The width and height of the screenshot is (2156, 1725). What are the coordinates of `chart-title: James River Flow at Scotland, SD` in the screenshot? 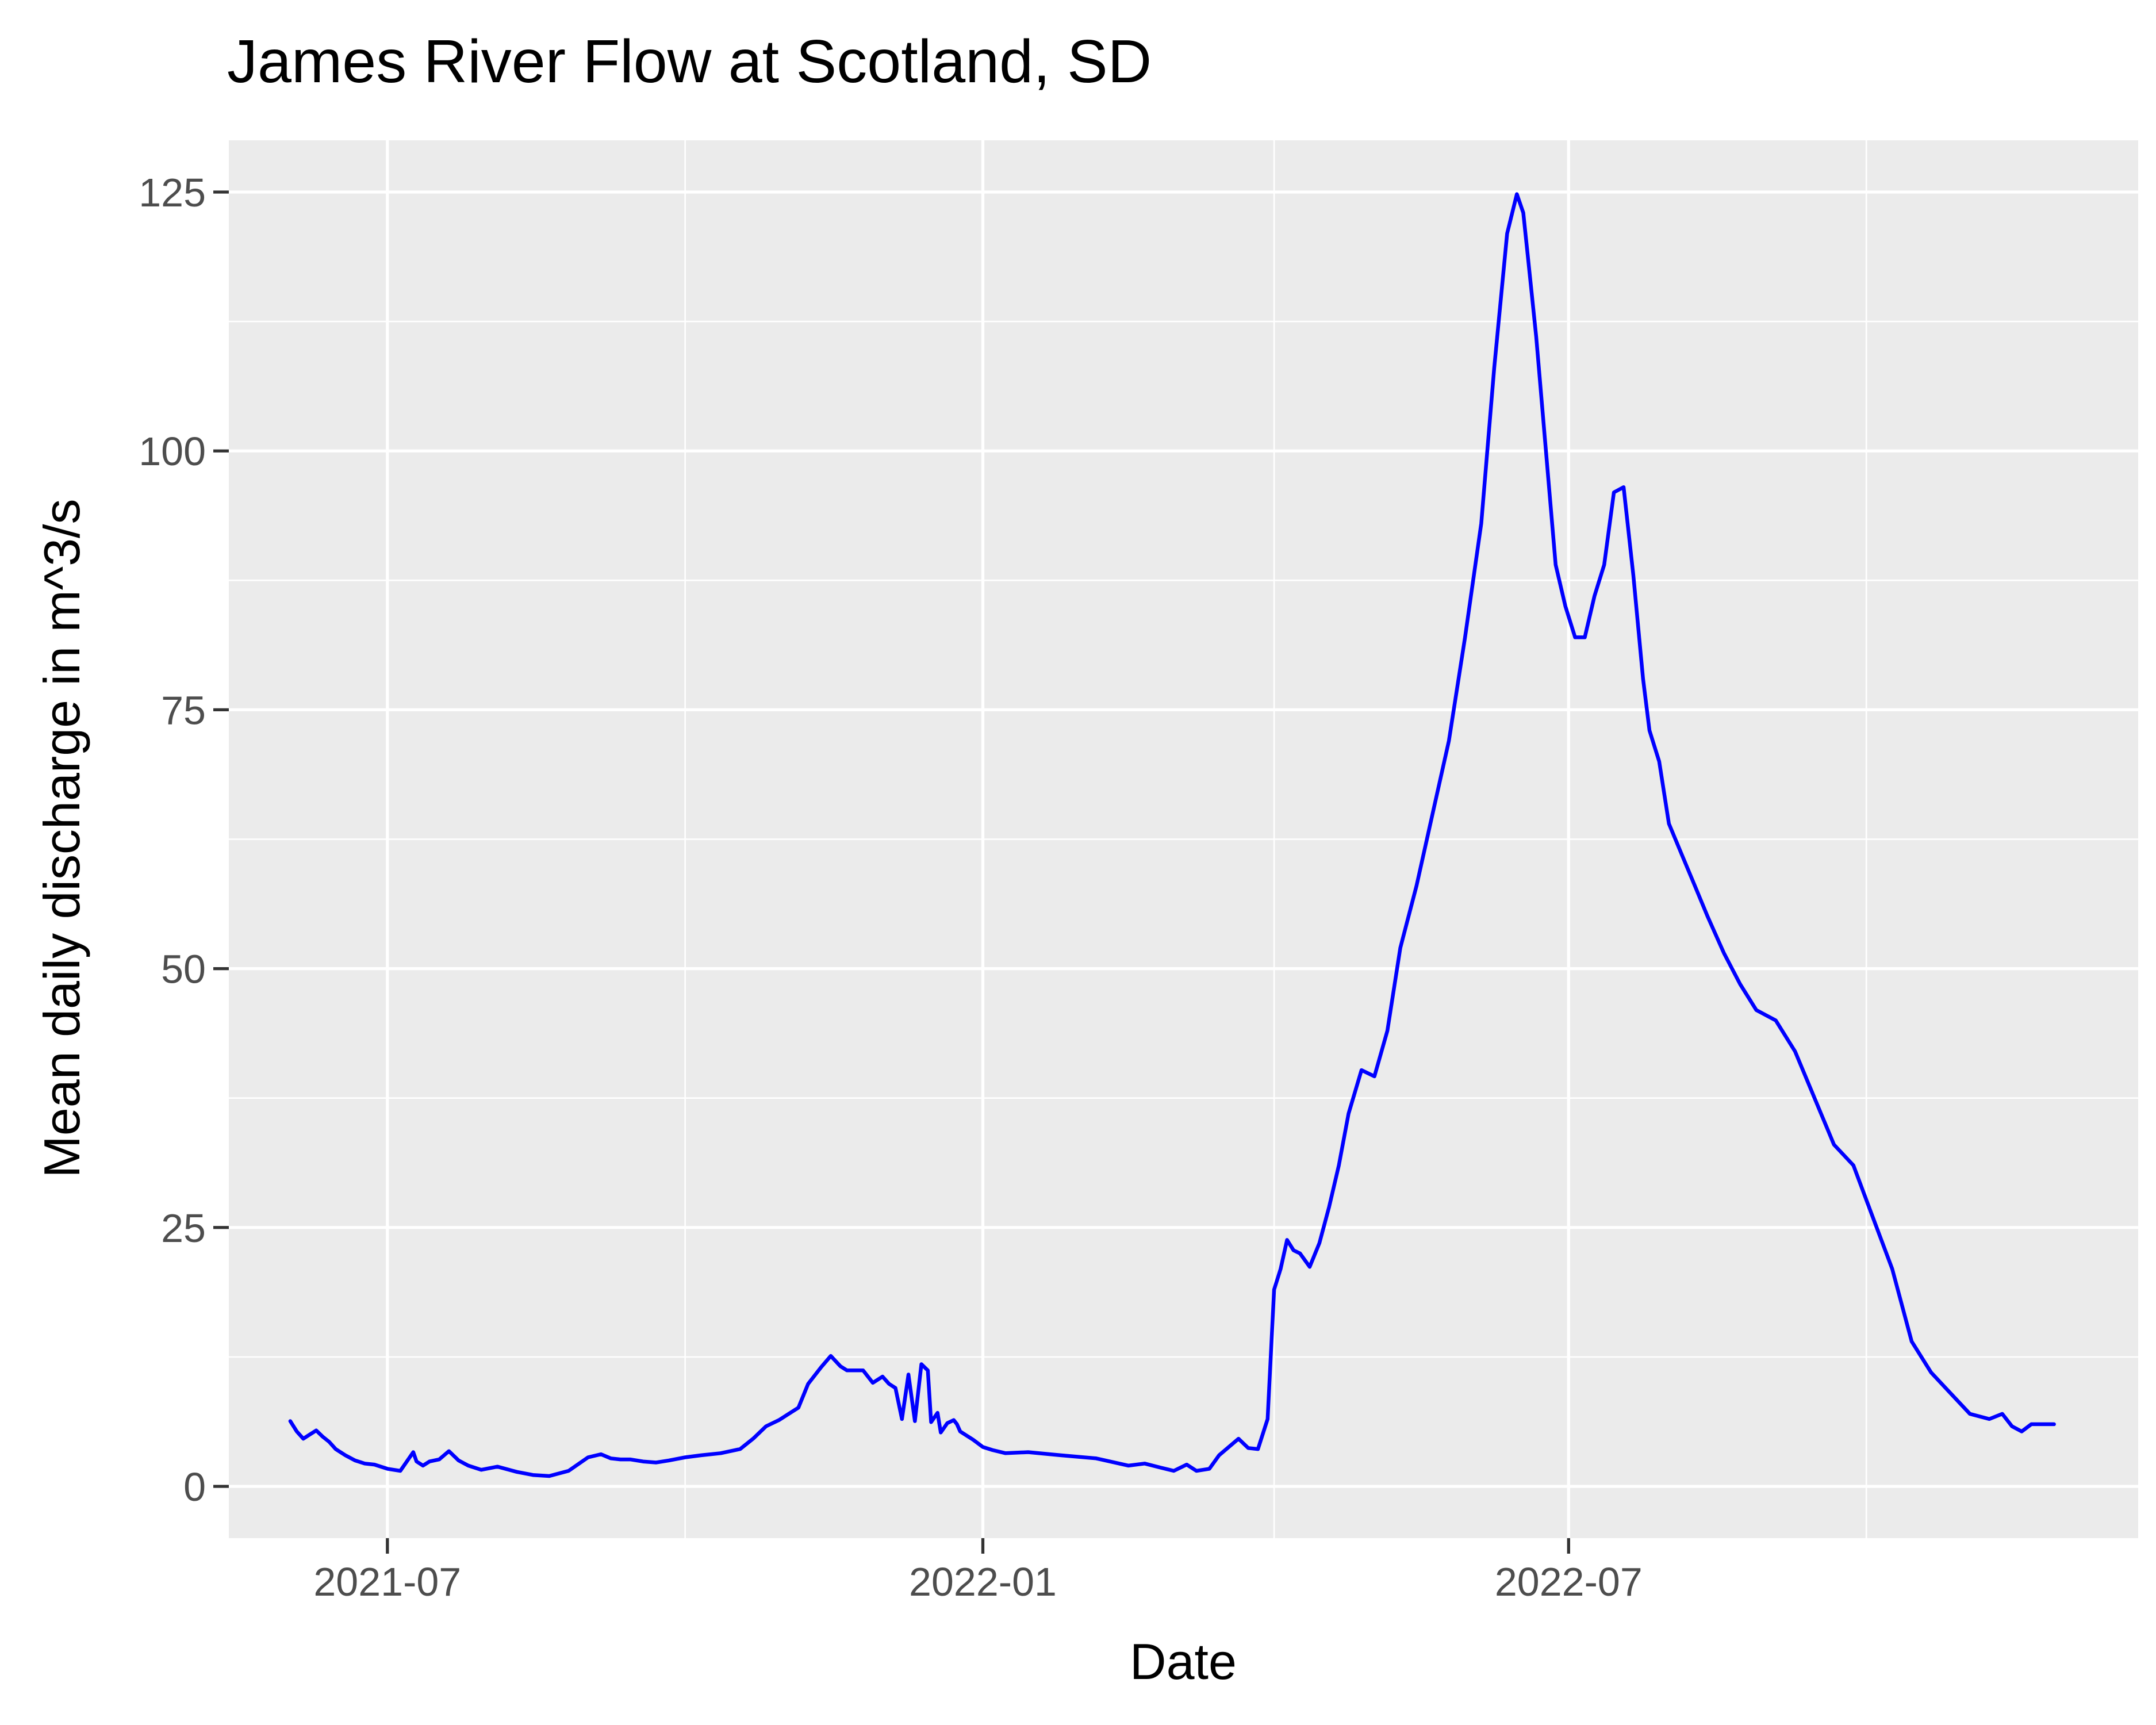 It's located at (689, 61).